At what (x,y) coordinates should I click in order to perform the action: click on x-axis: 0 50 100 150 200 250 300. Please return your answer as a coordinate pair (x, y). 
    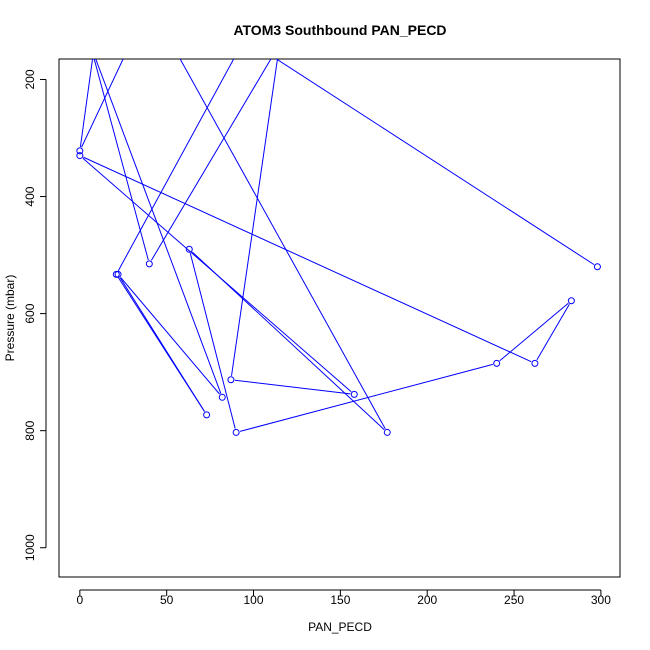
    Looking at the image, I should click on (343, 598).